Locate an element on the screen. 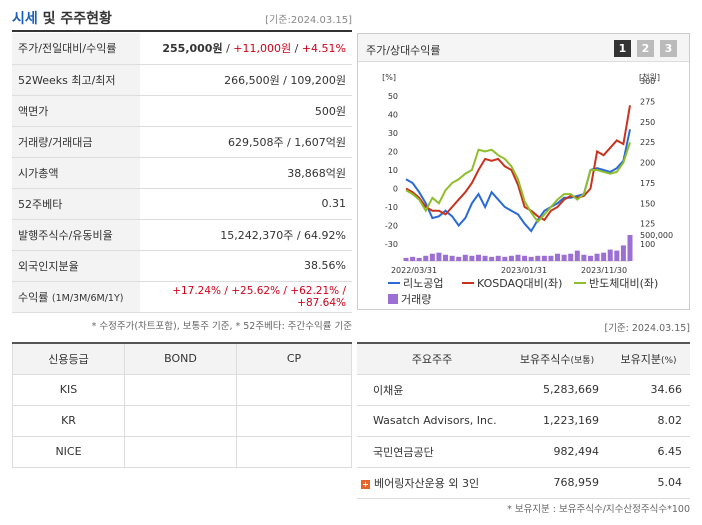 The image size is (702, 525). period-returns: +17.24% / +25.62% / +62.21% / +87.64% is located at coordinates (246, 297).